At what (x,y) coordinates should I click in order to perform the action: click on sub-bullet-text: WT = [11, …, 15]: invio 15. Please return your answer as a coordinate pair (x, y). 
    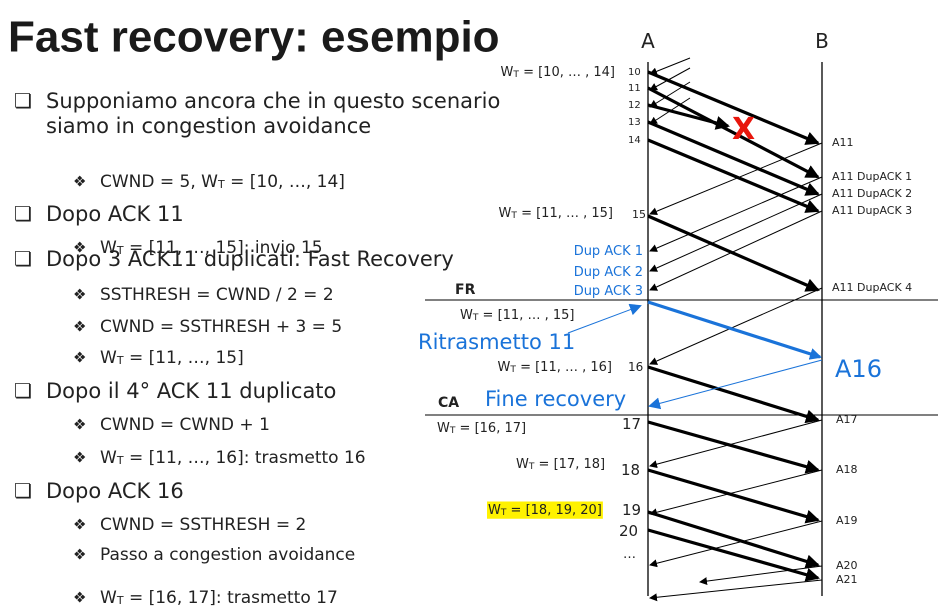
    Looking at the image, I should click on (211, 248).